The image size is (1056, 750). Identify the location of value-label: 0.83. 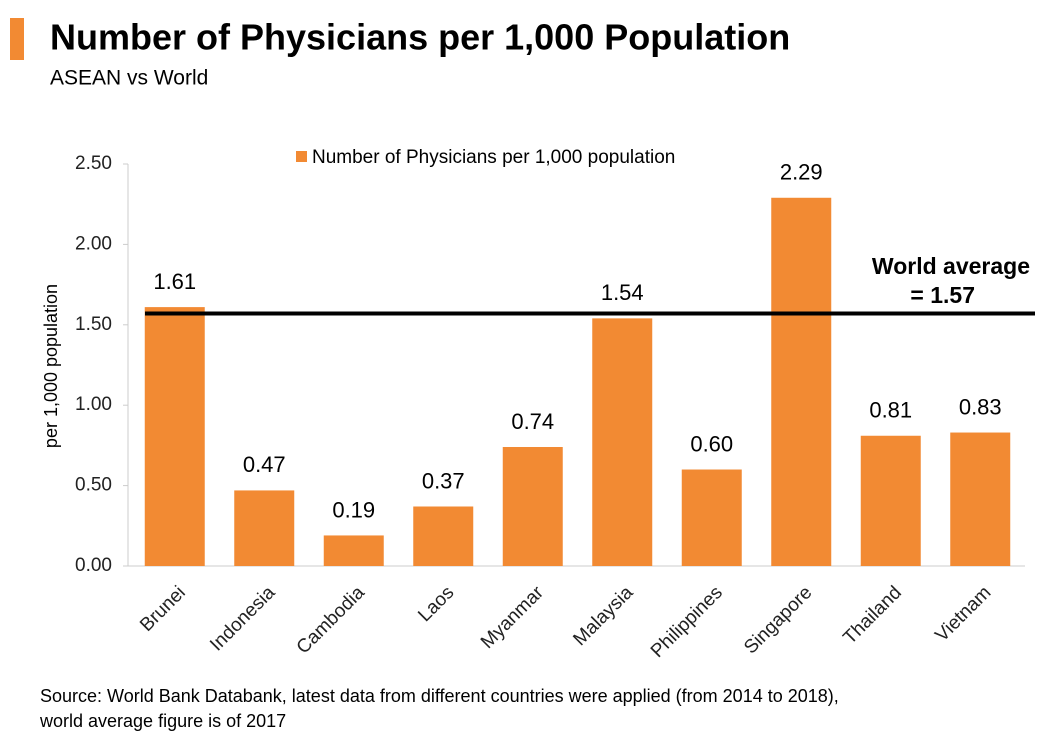
(980, 406).